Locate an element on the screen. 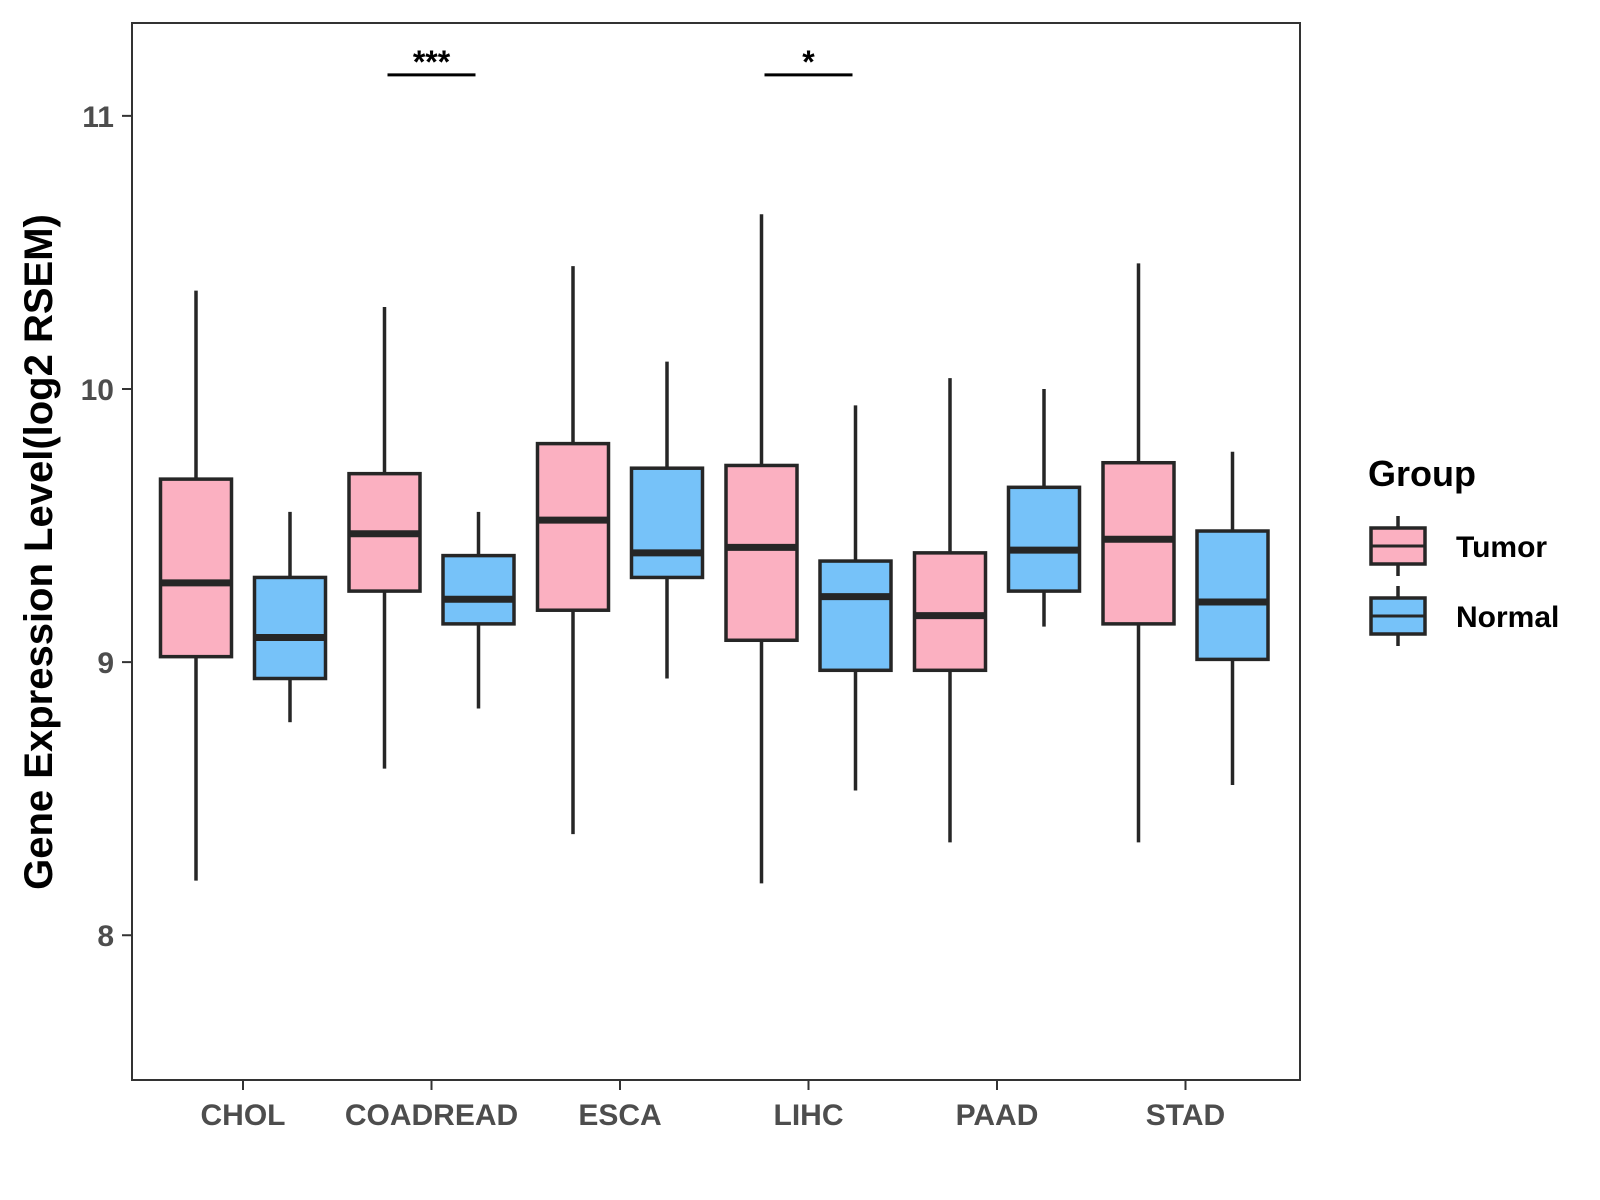  box-esca-tumor is located at coordinates (573, 550).